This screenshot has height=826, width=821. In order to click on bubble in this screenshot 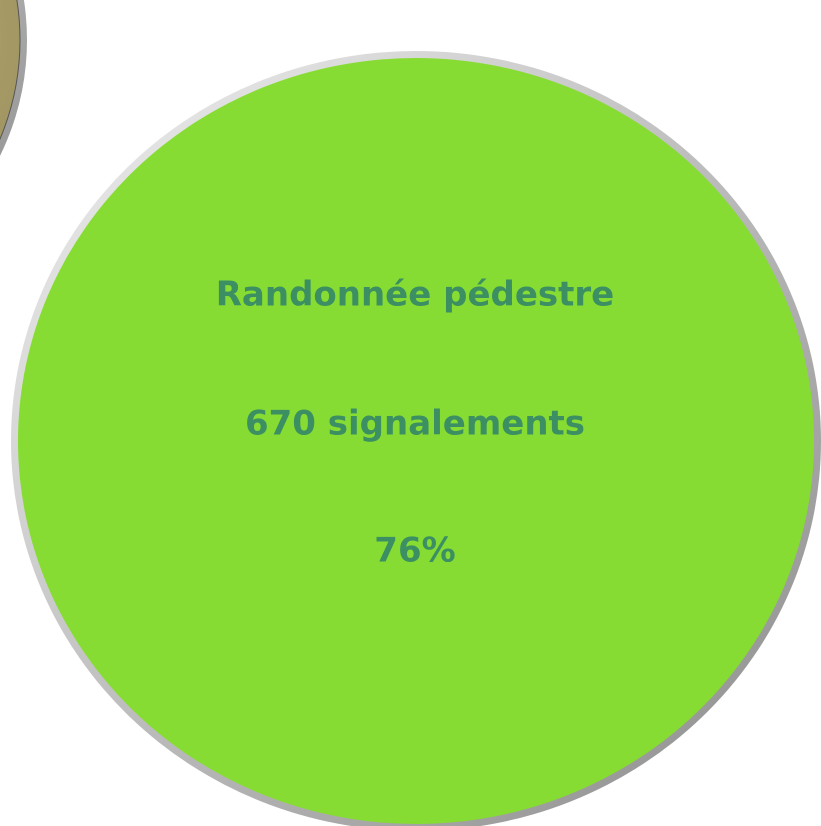, I will do `click(10, 70)`.